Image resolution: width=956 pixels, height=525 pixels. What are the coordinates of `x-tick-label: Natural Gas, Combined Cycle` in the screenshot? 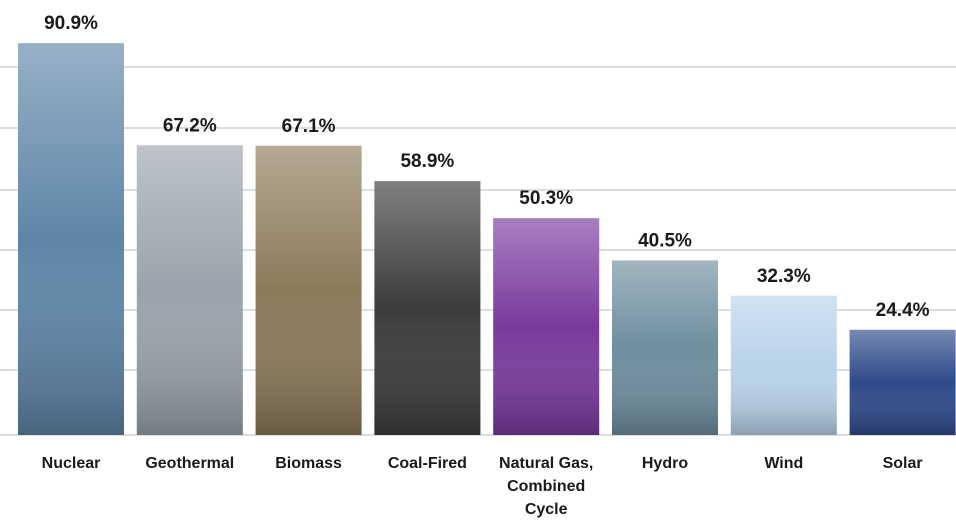 It's located at (546, 486).